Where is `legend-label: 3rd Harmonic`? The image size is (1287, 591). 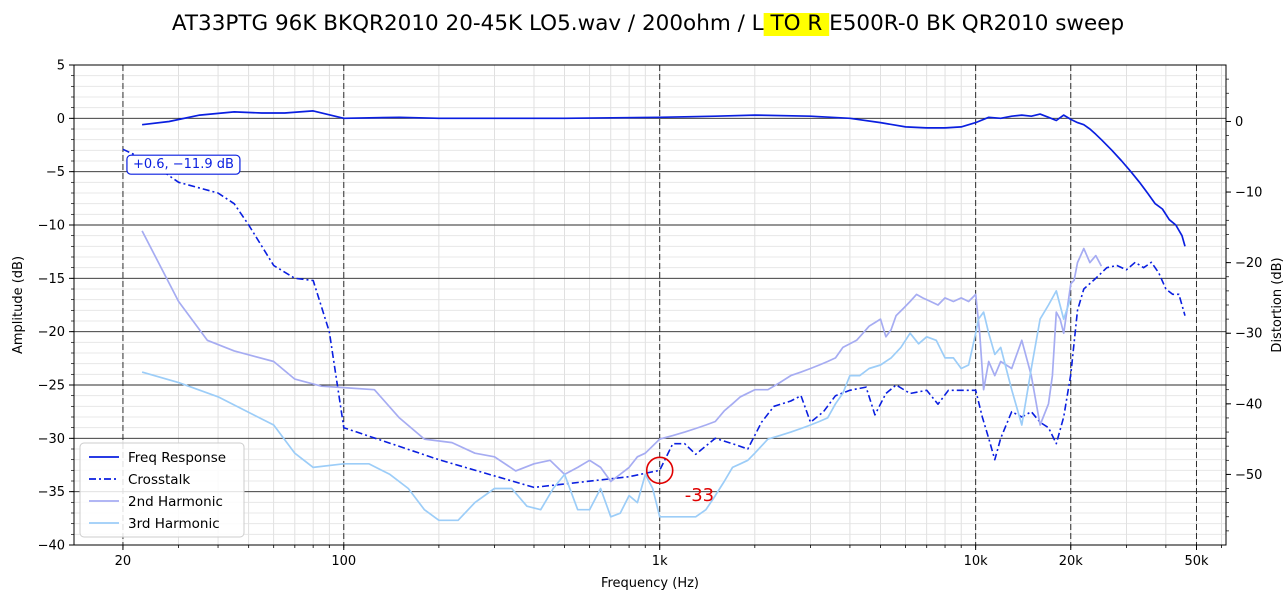
legend-label: 3rd Harmonic is located at coordinates (174, 524).